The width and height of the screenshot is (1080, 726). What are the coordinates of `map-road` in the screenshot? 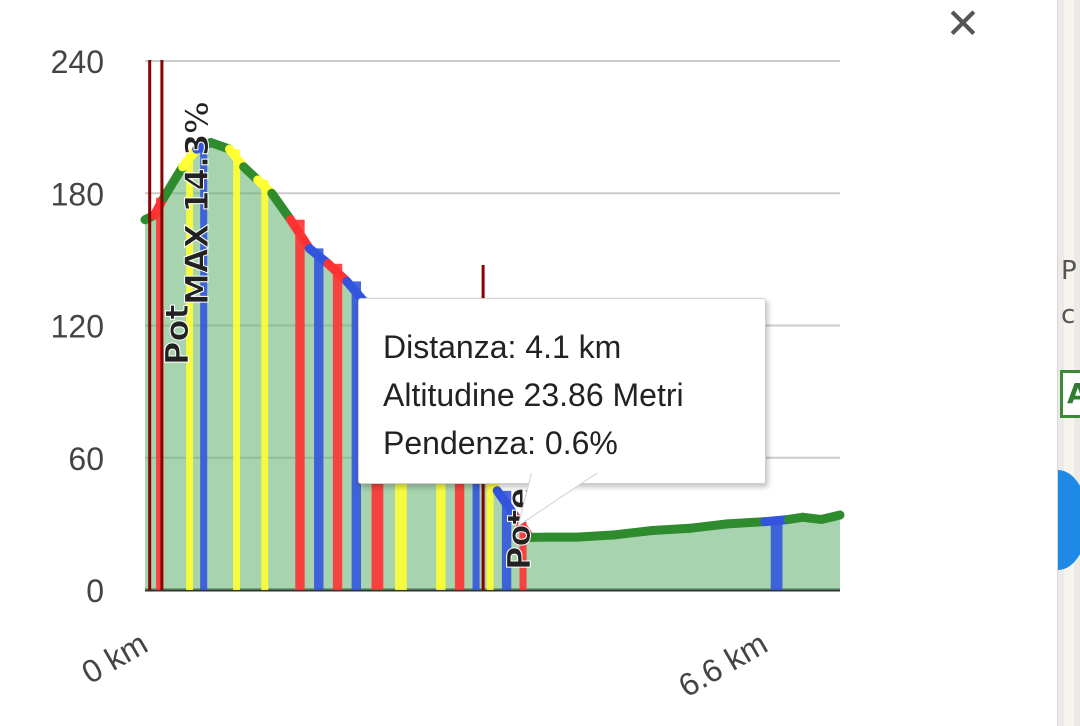 It's located at (1069, 363).